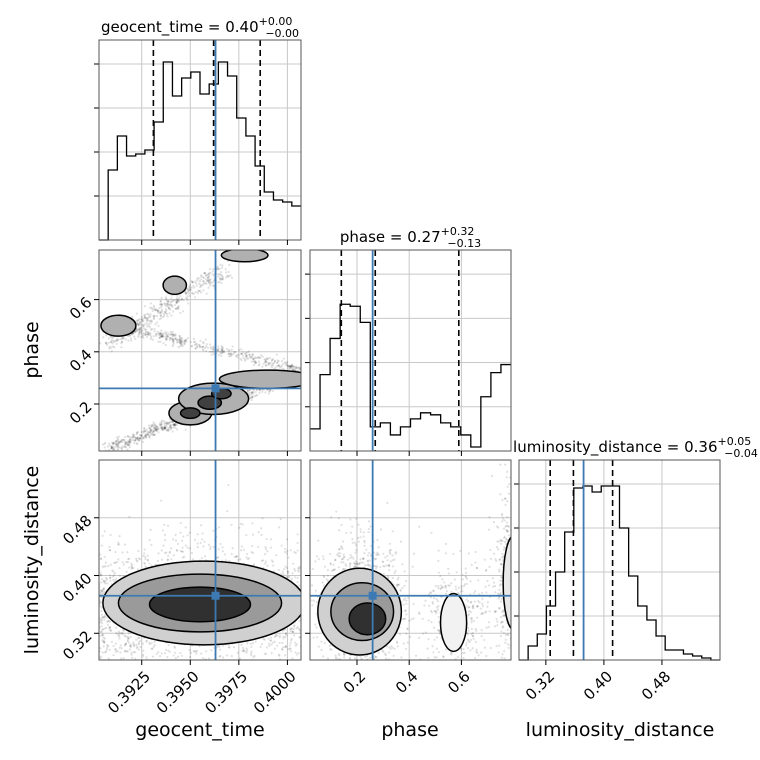 The image size is (760, 760). What do you see at coordinates (635, 548) in the screenshot?
I see `histogram-luminosity_distance: luminosity_distance = 0.36+0.05 −0.04` at bounding box center [635, 548].